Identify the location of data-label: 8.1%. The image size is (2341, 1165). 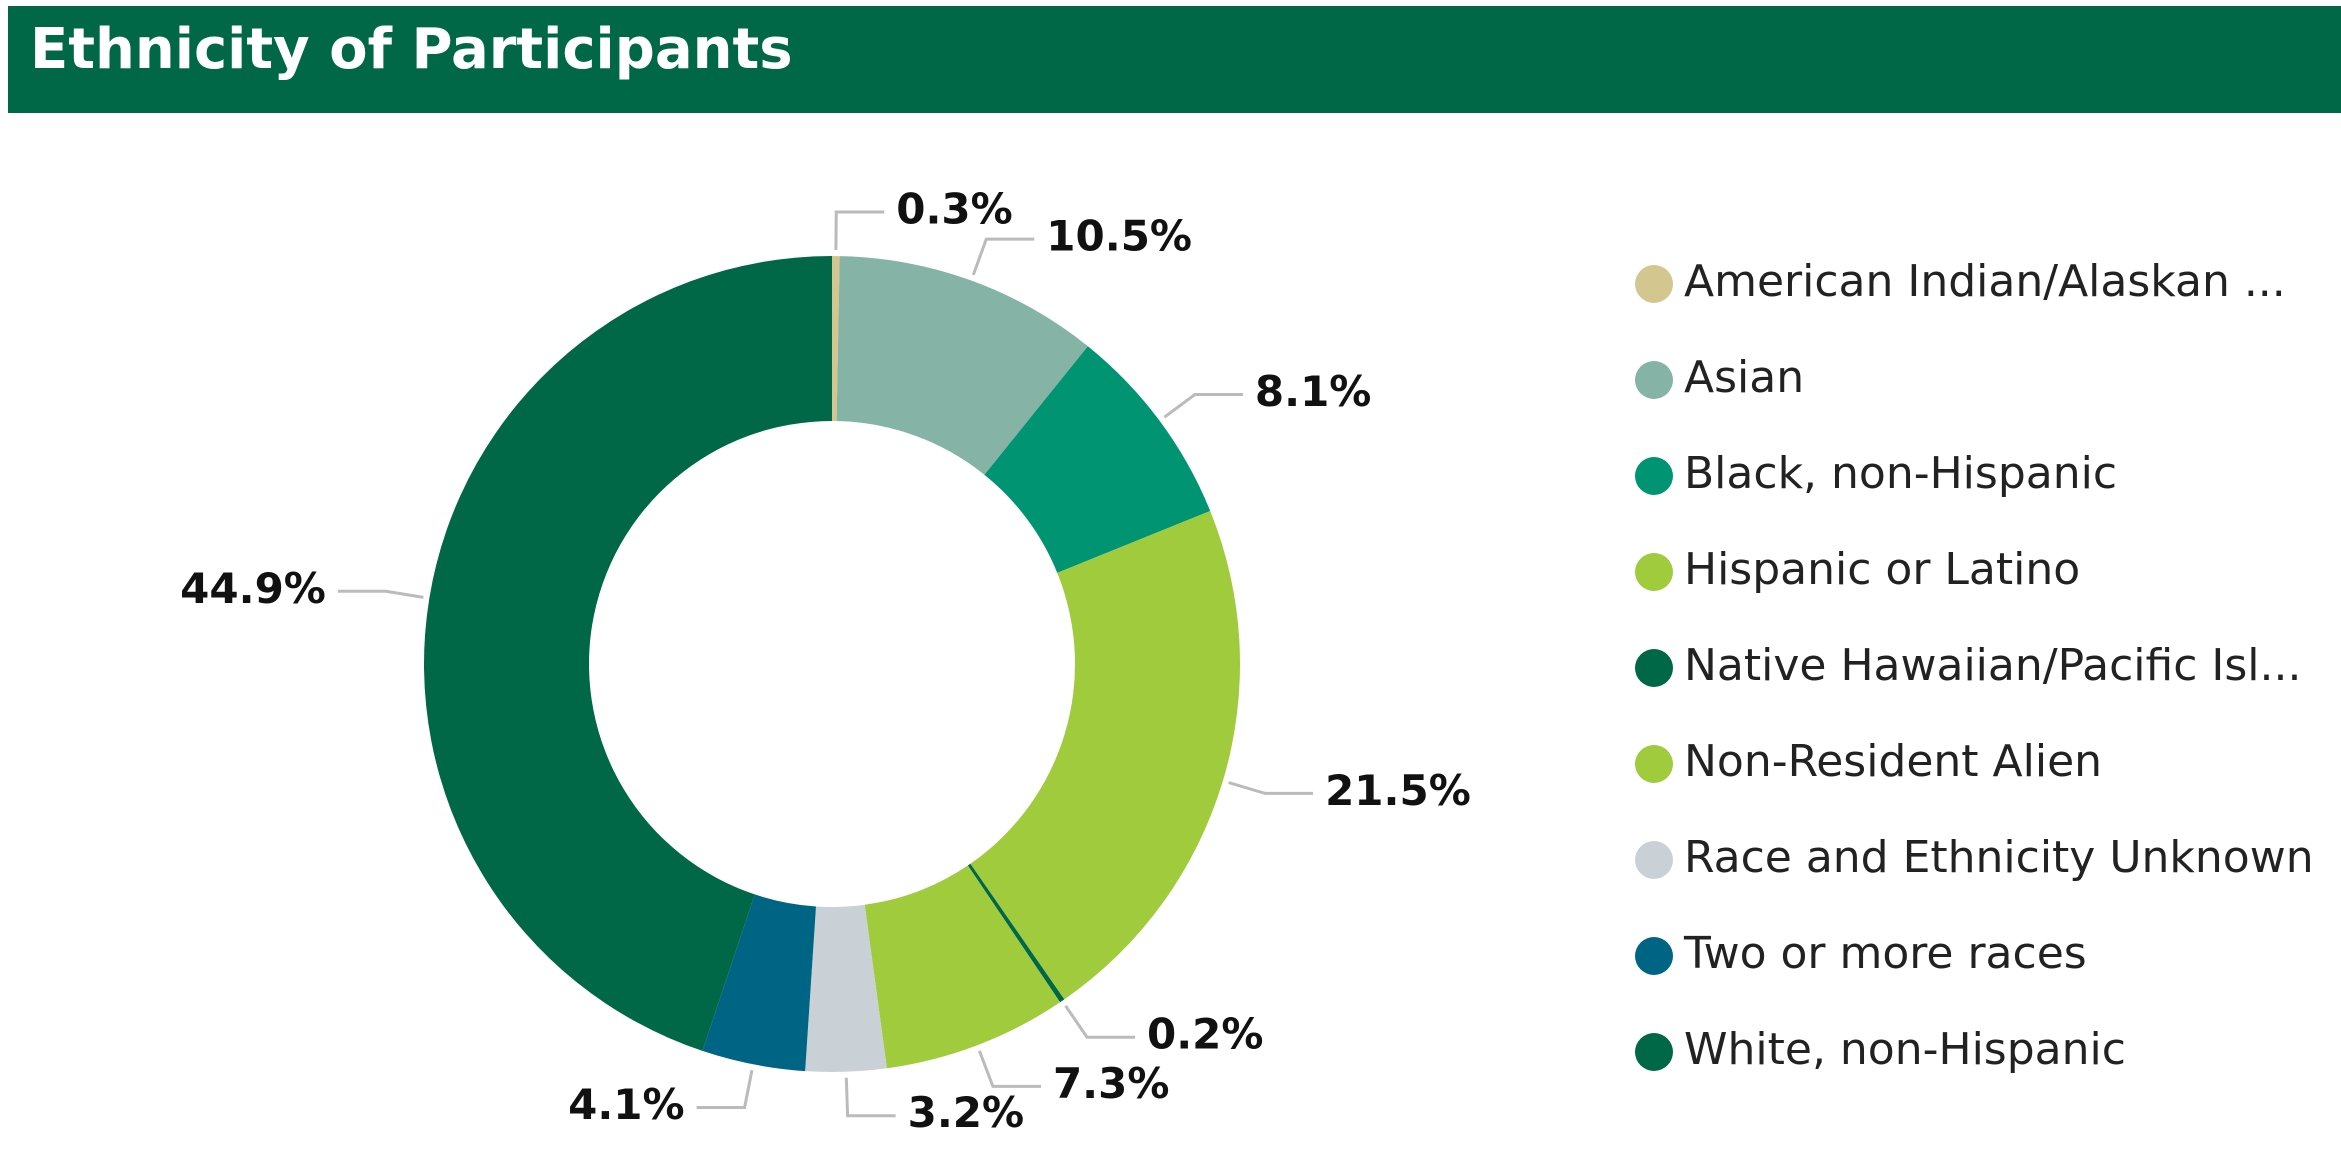
(1313, 391).